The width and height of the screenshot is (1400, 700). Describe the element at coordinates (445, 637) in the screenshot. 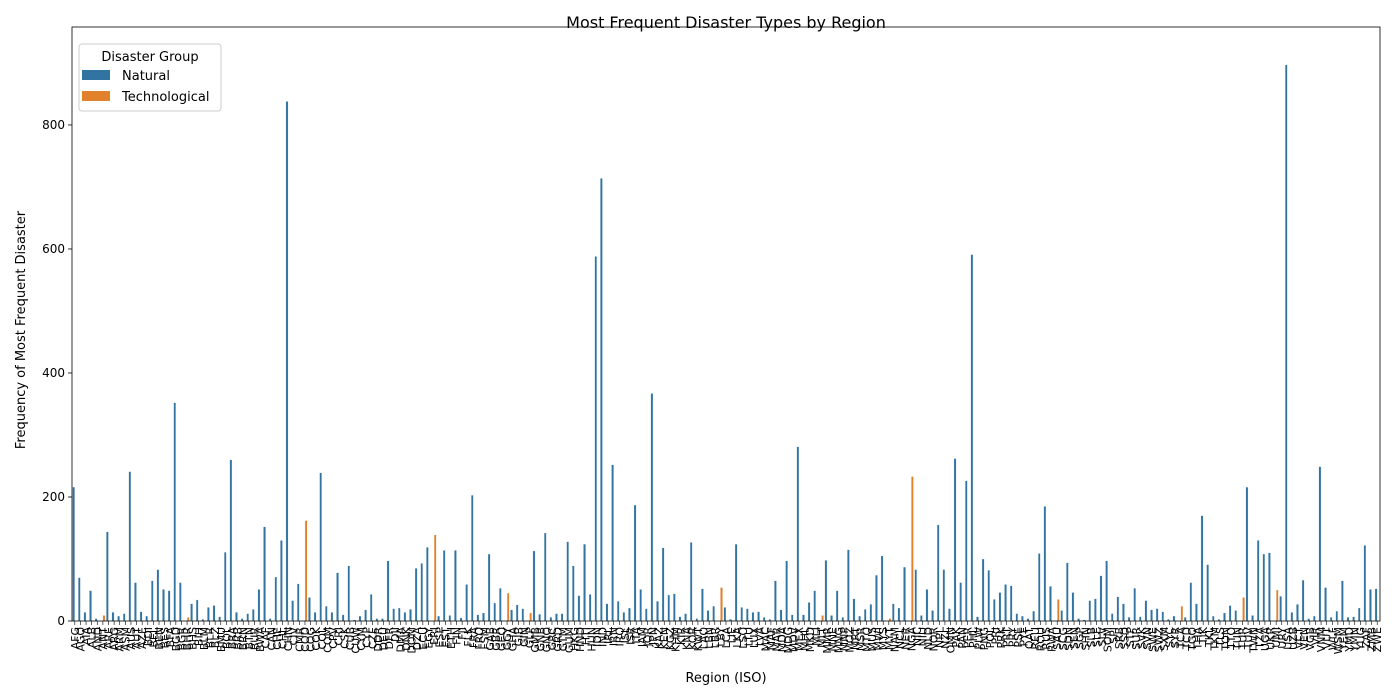

I see `x-tick-label: EST` at that location.